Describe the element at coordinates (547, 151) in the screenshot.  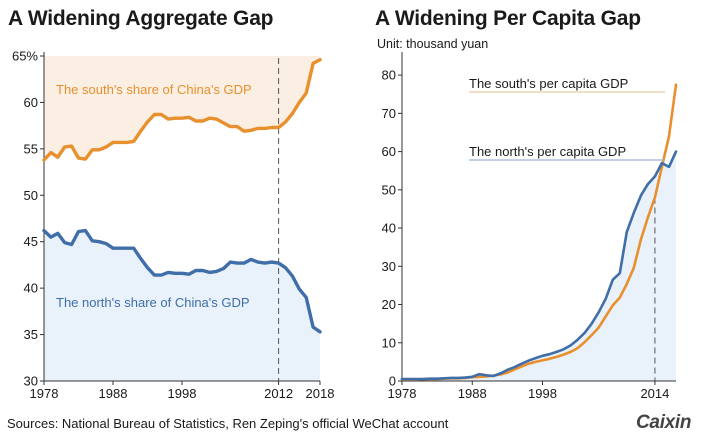
I see `right-chart-series-label-north: The north's per capita GDP` at that location.